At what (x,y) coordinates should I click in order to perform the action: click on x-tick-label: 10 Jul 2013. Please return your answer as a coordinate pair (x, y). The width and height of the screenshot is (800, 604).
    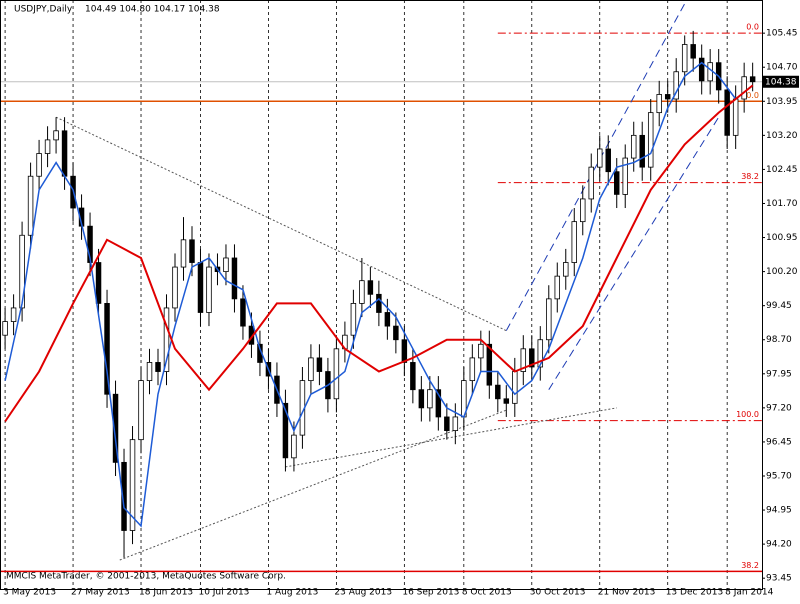
    Looking at the image, I should click on (223, 593).